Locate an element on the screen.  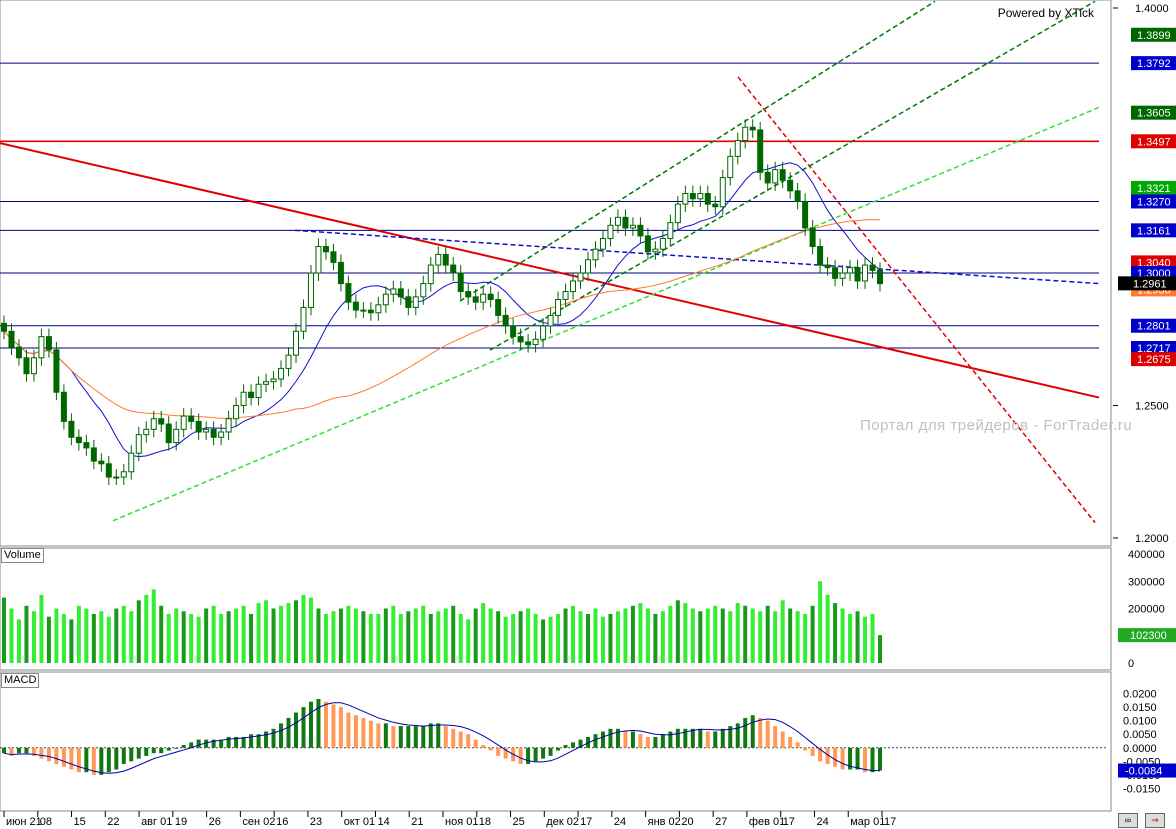
blue-dashed-trendline is located at coordinates (697, 257).